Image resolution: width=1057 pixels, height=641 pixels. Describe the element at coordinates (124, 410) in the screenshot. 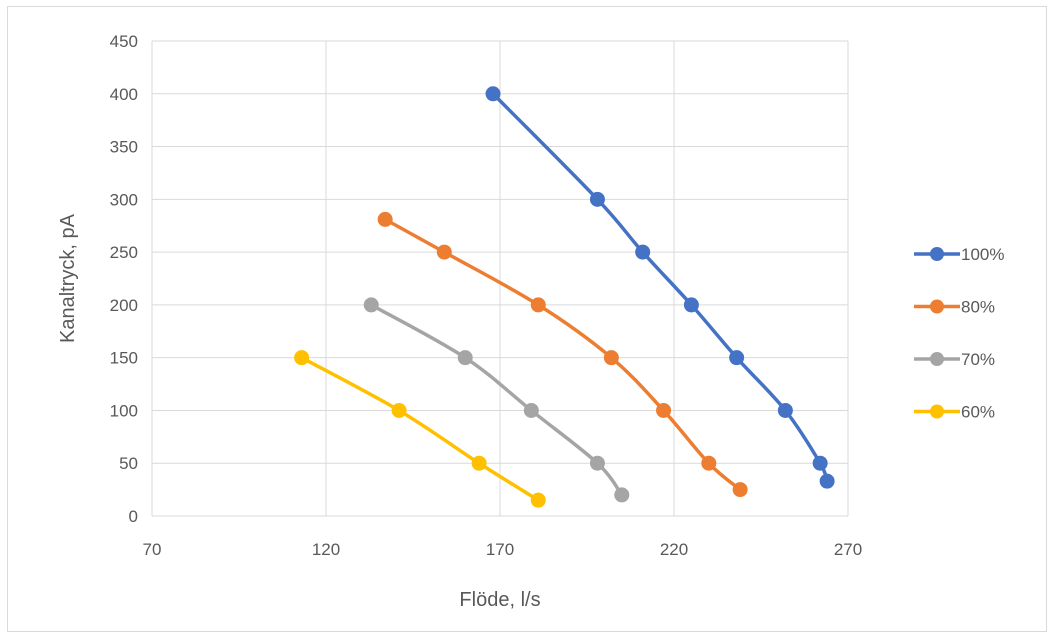

I see `y-tick-label: 100` at that location.